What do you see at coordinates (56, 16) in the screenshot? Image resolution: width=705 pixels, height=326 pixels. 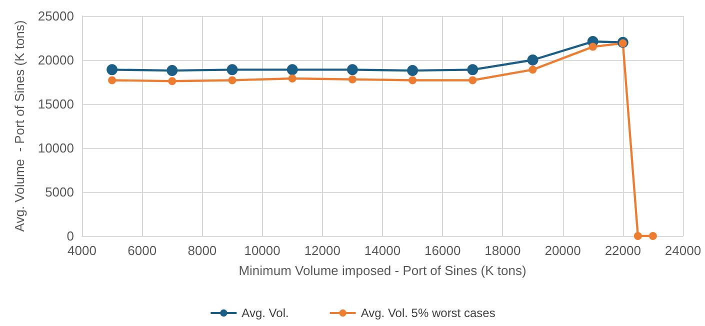 I see `y-tick-label: 25000` at bounding box center [56, 16].